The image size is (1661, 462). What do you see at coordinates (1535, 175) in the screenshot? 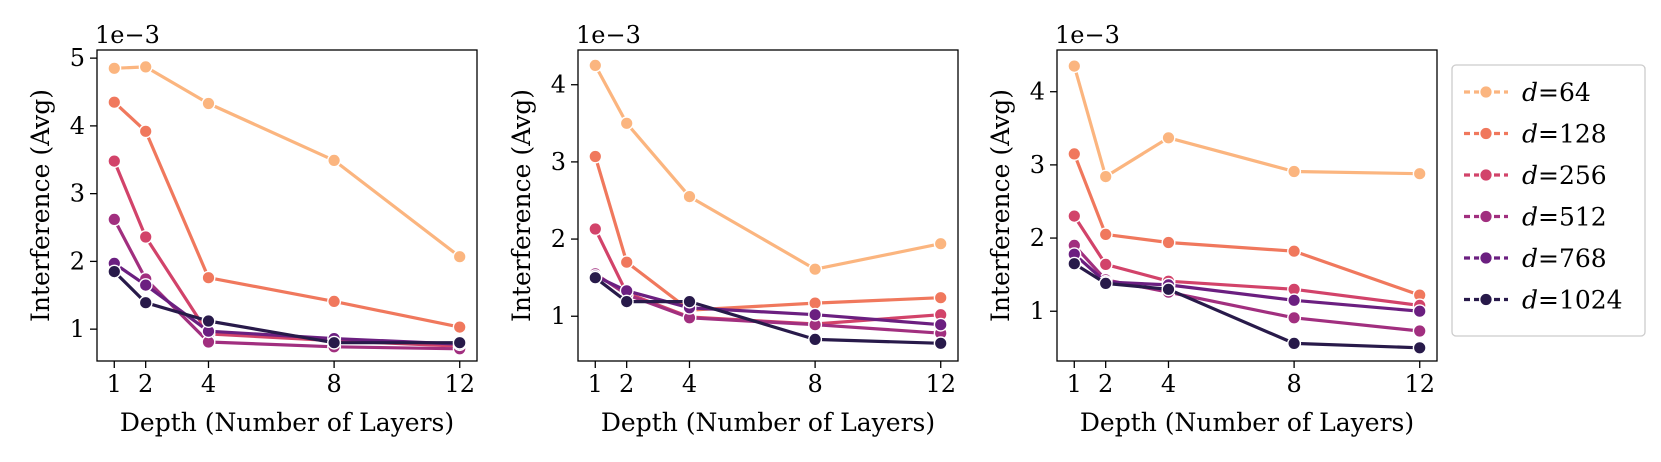
I see `legend-entry: d=256` at bounding box center [1535, 175].